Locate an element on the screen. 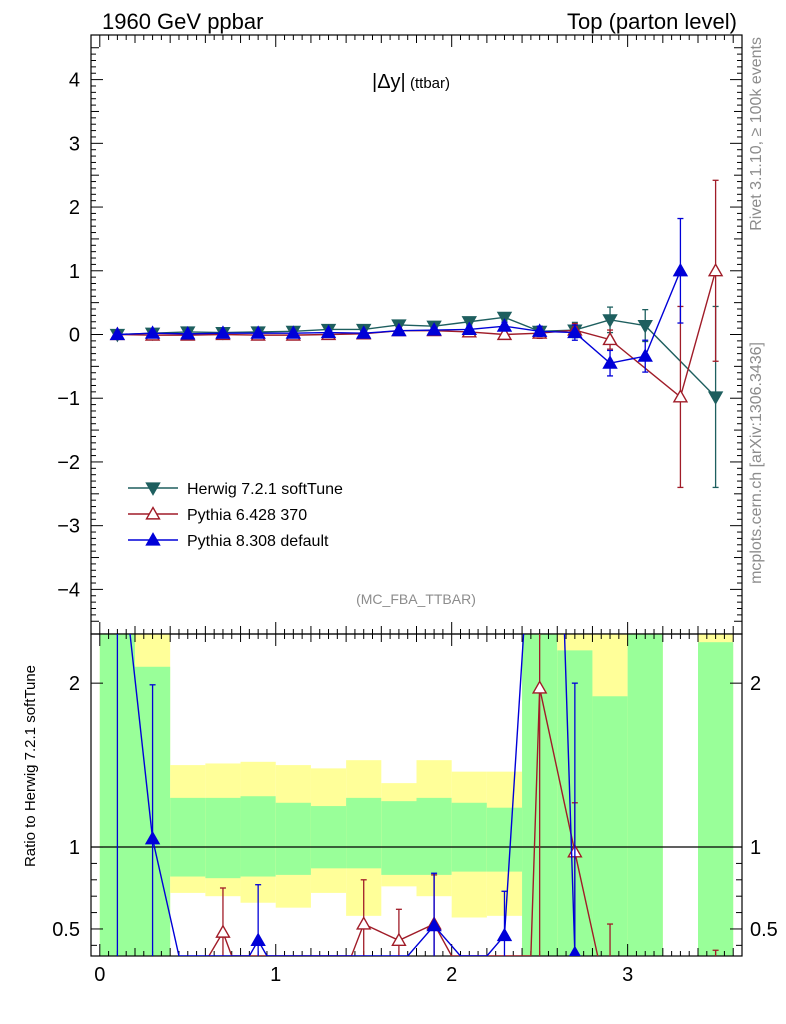 This screenshot has height=1024, width=786. plot-title: |Δy| is located at coordinates (389, 82).